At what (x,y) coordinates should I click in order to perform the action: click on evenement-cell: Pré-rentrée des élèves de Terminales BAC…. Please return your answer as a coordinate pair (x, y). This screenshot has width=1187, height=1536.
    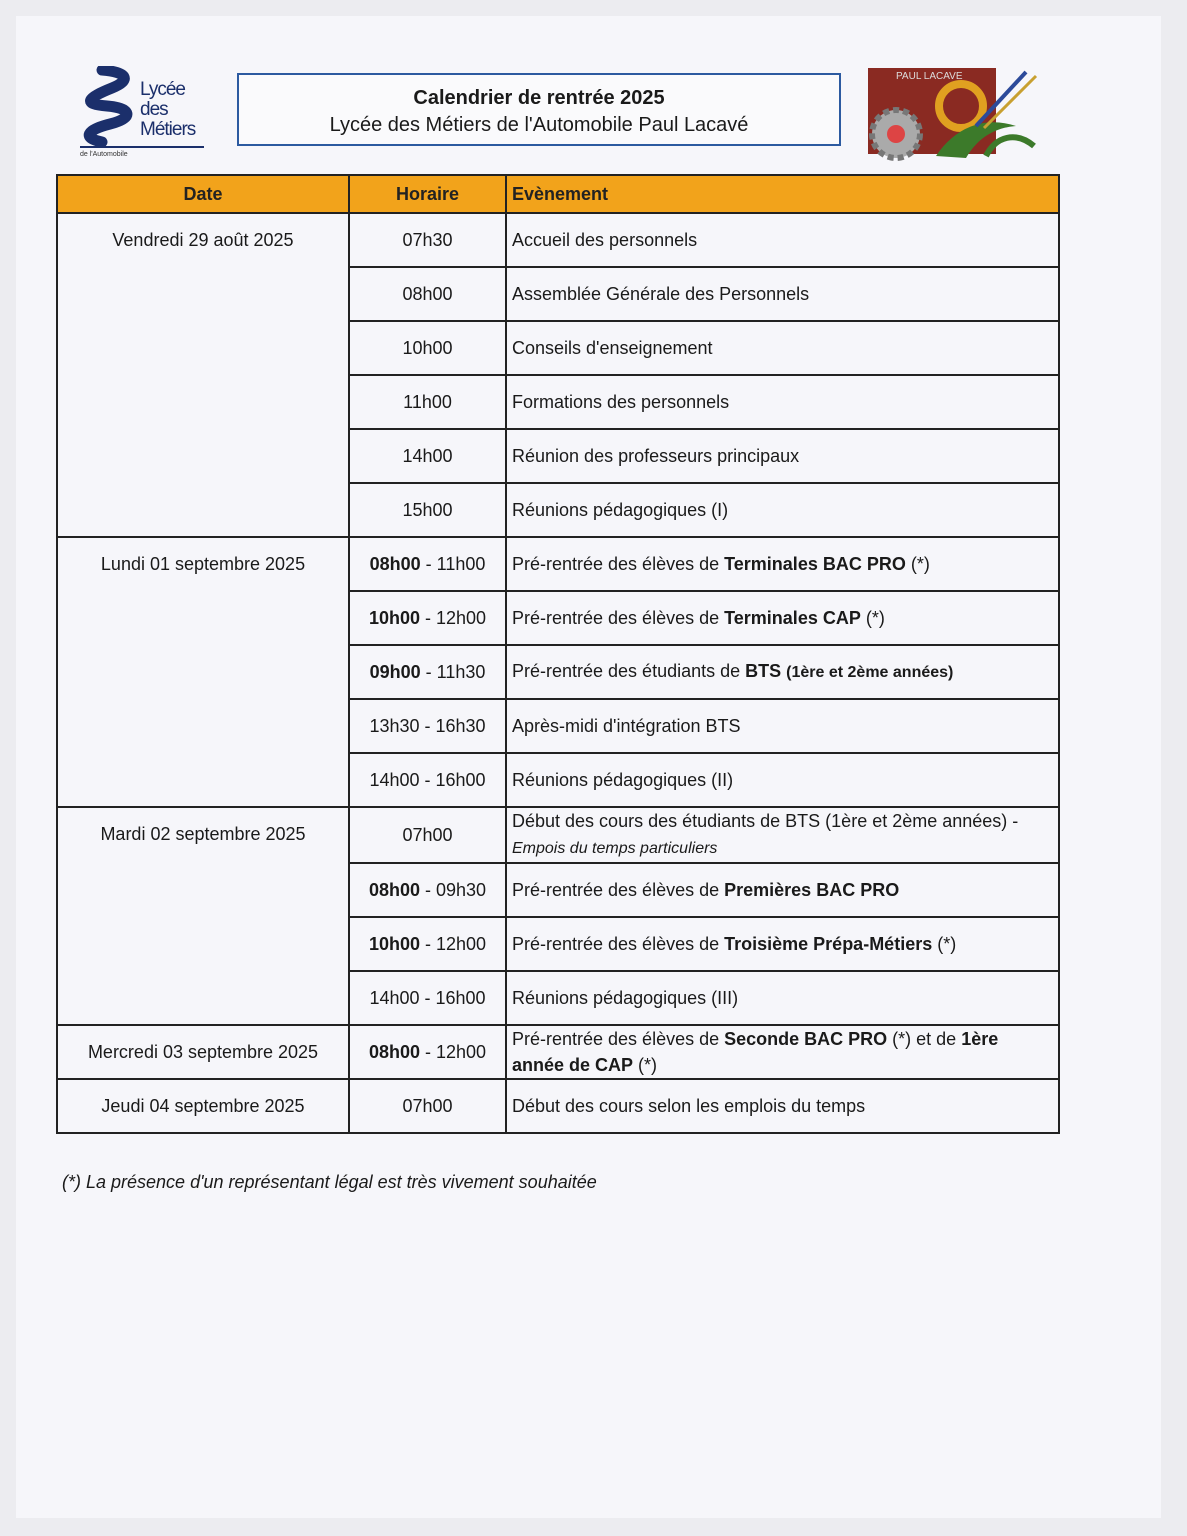
    Looking at the image, I should click on (782, 564).